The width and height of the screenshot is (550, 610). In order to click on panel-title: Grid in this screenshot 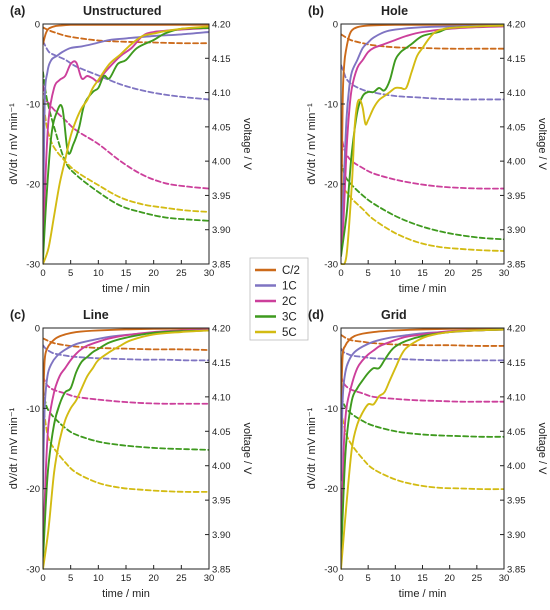, I will do `click(394, 315)`.